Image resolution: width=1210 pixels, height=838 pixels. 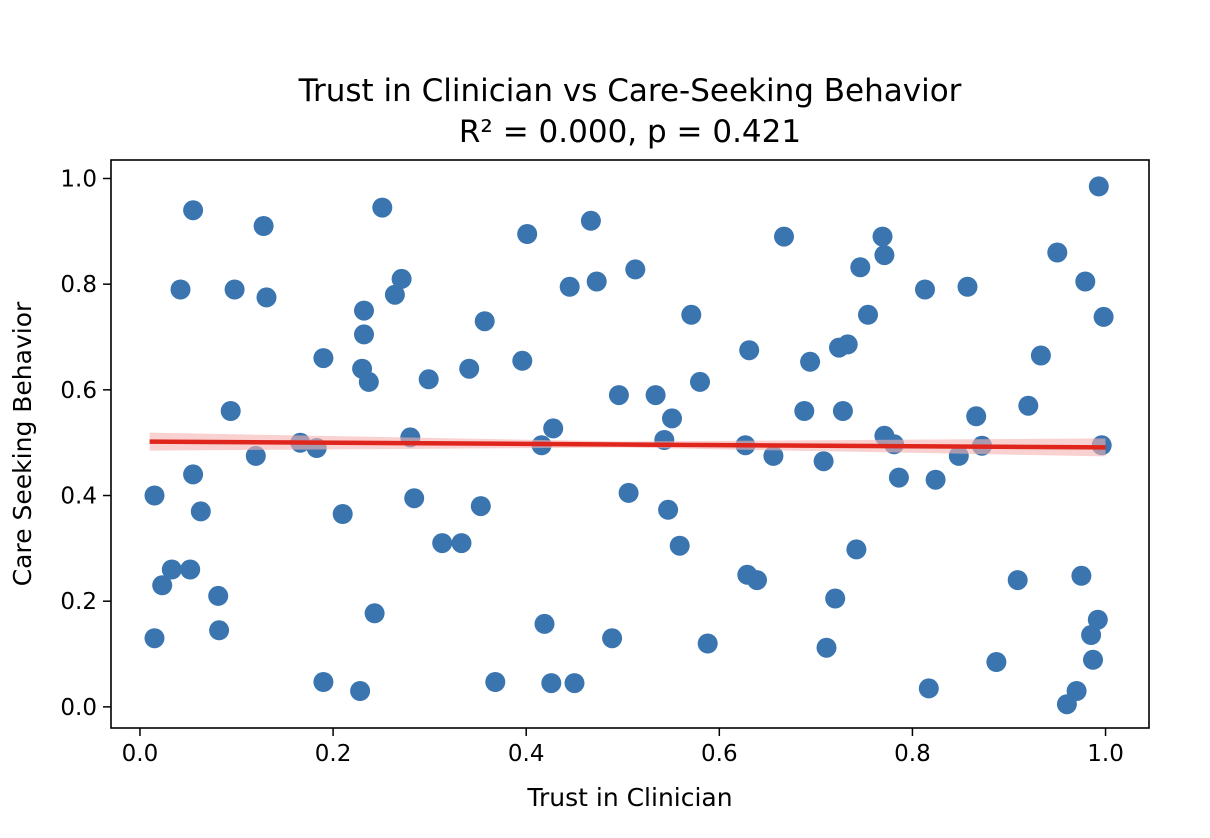 What do you see at coordinates (719, 754) in the screenshot?
I see `x-tick-label: 0.6` at bounding box center [719, 754].